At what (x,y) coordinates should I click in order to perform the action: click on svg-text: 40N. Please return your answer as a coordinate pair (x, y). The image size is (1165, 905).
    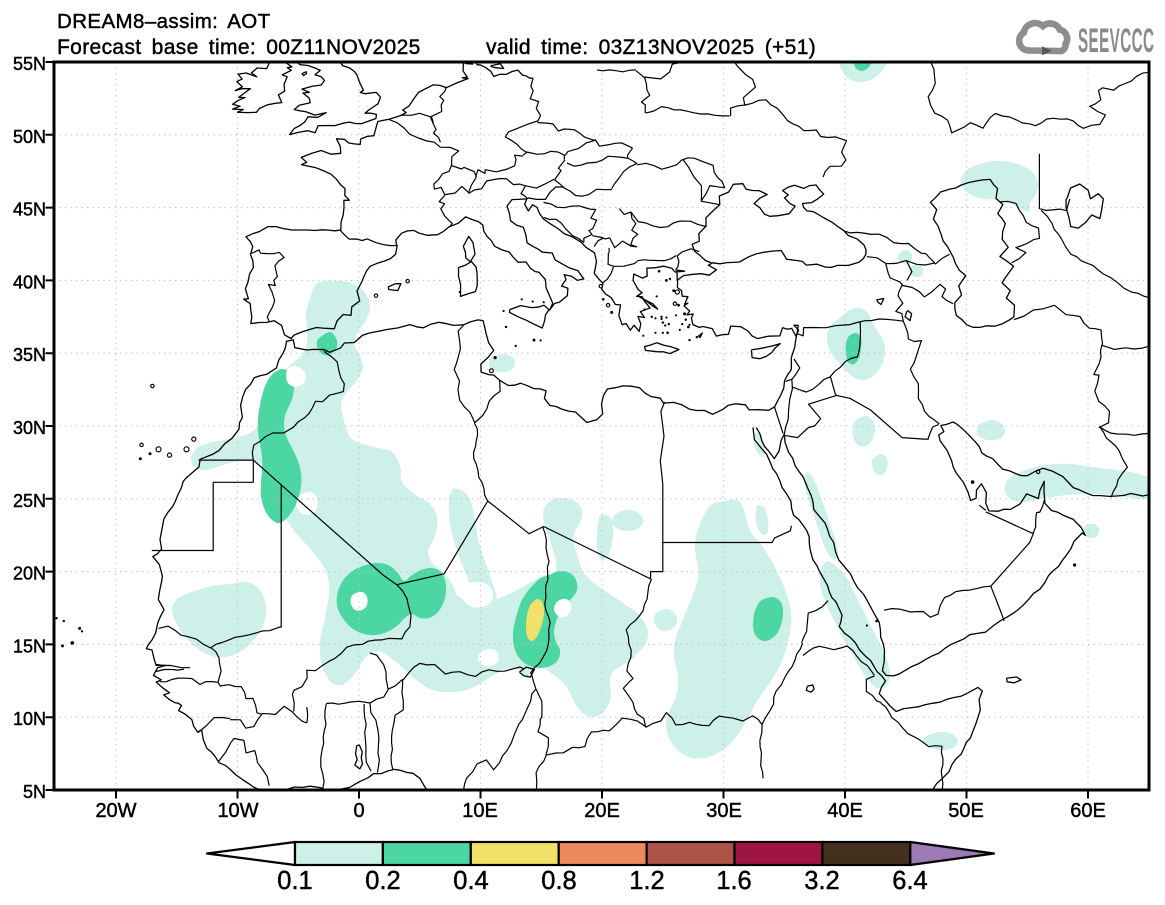
    Looking at the image, I should click on (29, 282).